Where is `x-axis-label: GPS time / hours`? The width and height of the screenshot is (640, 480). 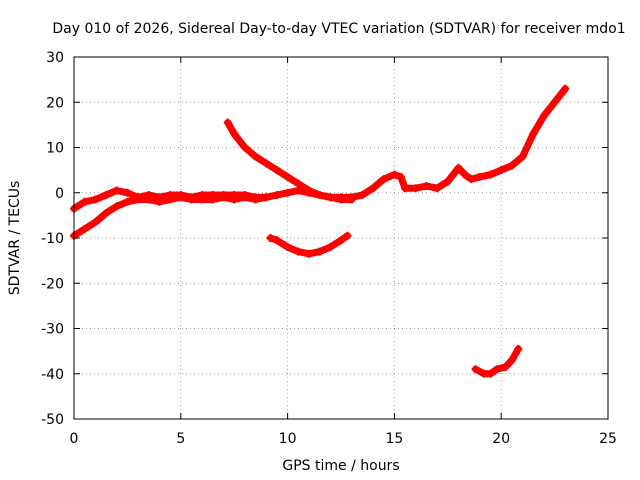
x-axis-label: GPS time / hours is located at coordinates (340, 466).